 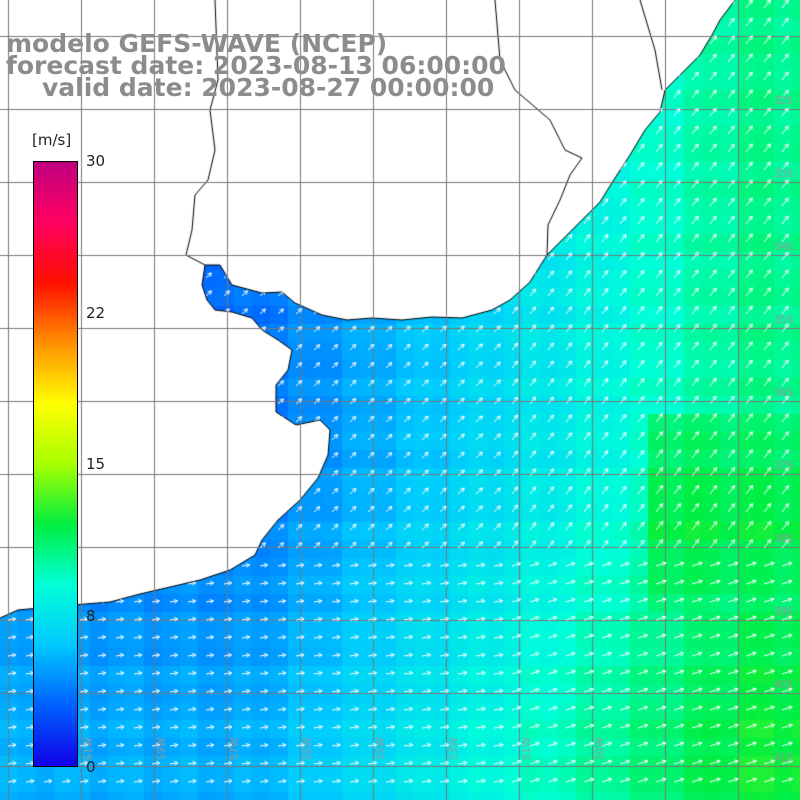 I want to click on colorbar-tick-label: 0, so click(x=91, y=767).